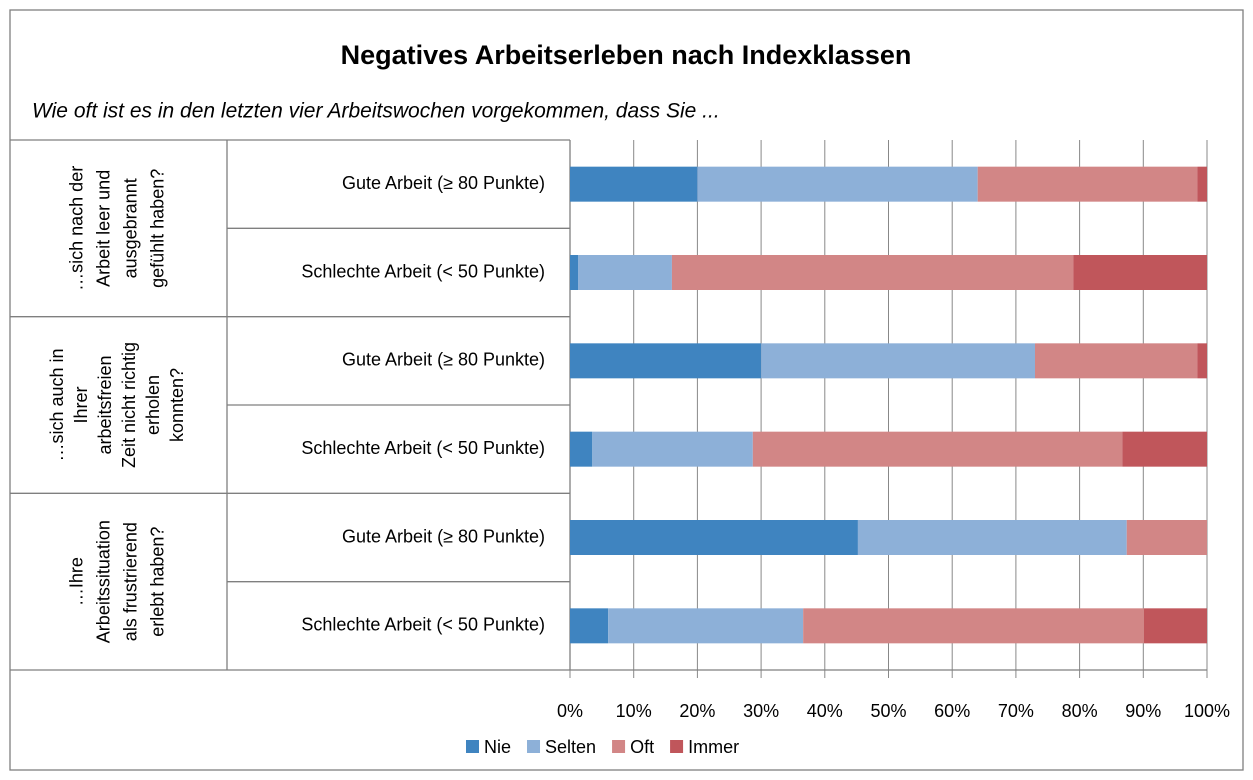  What do you see at coordinates (103, 581) in the screenshot?
I see `group-label-line: Arbeitssituation` at bounding box center [103, 581].